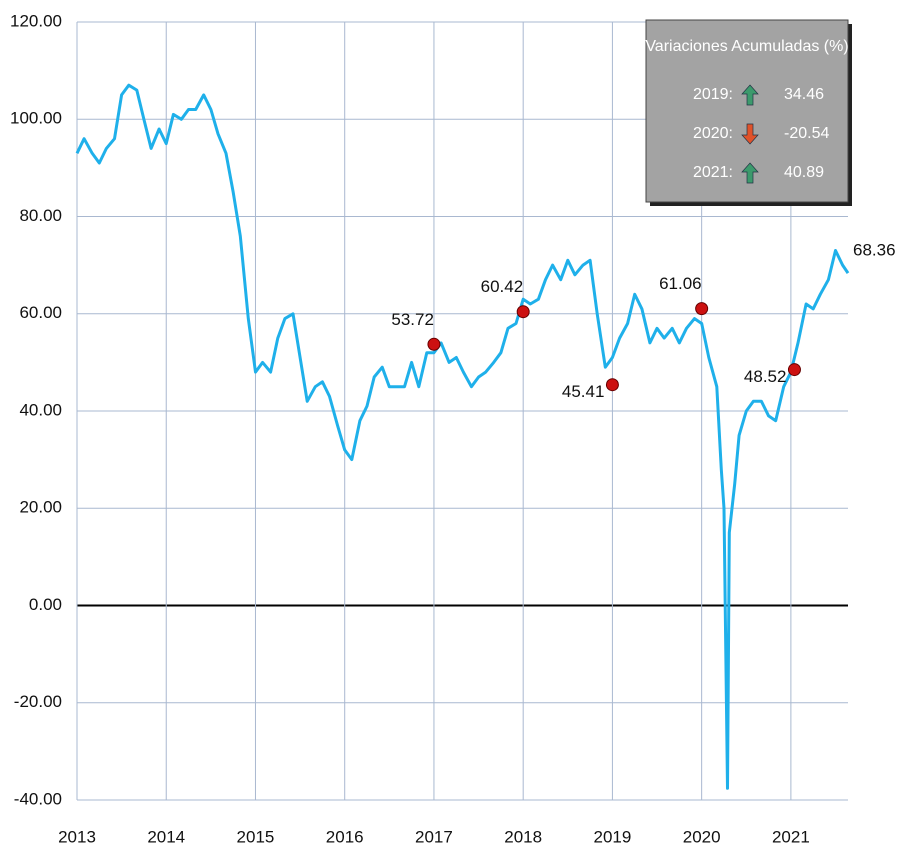  I want to click on y-tick-label: 60.00, so click(40, 312).